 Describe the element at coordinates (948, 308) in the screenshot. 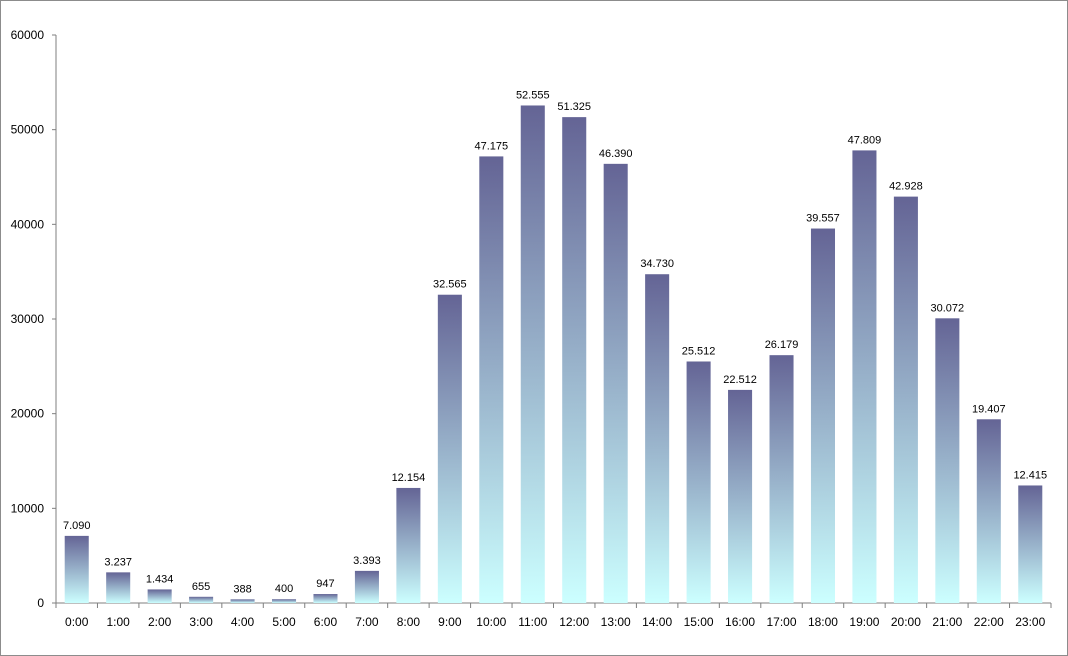

I see `data-label: 30.072` at that location.